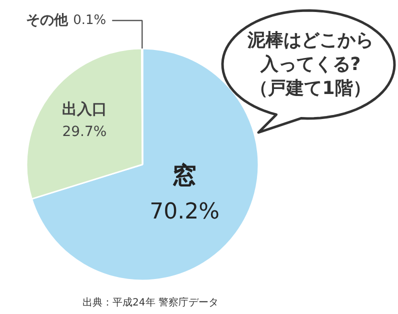  Describe the element at coordinates (185, 211) in the screenshot. I see `data-label: 70.2%` at that location.